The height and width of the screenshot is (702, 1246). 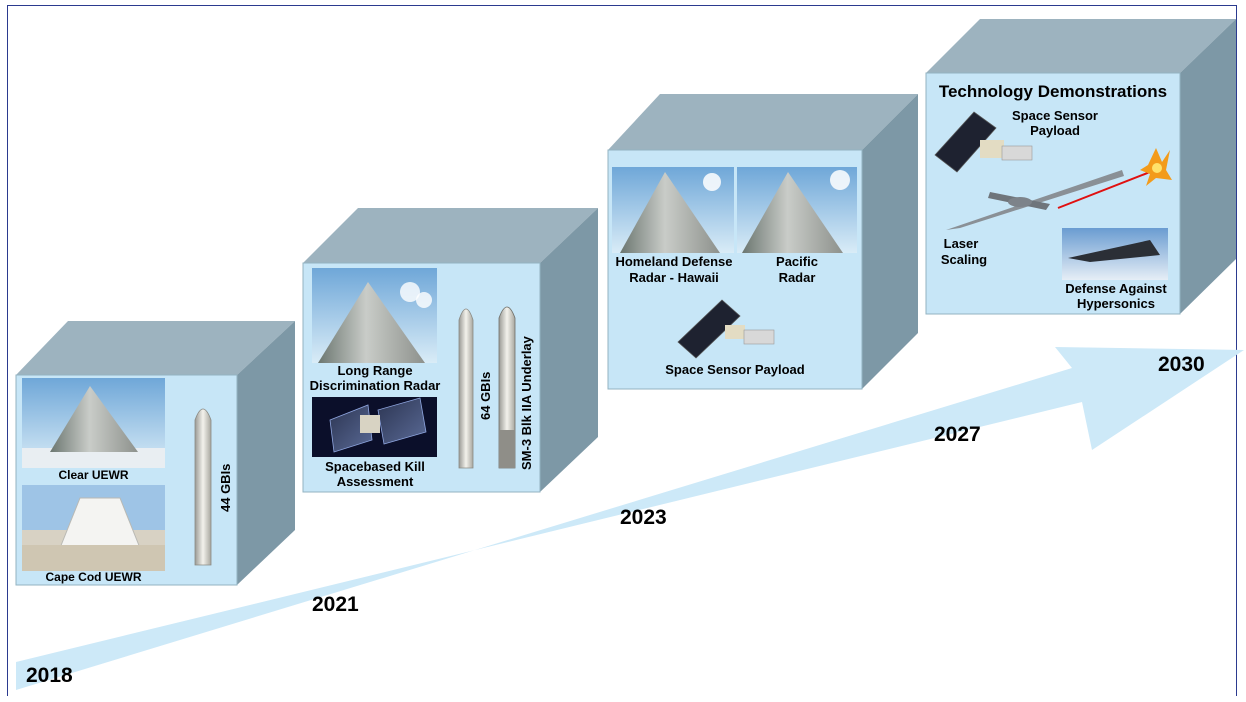 What do you see at coordinates (1104, 190) in the screenshot?
I see `laser-beam` at bounding box center [1104, 190].